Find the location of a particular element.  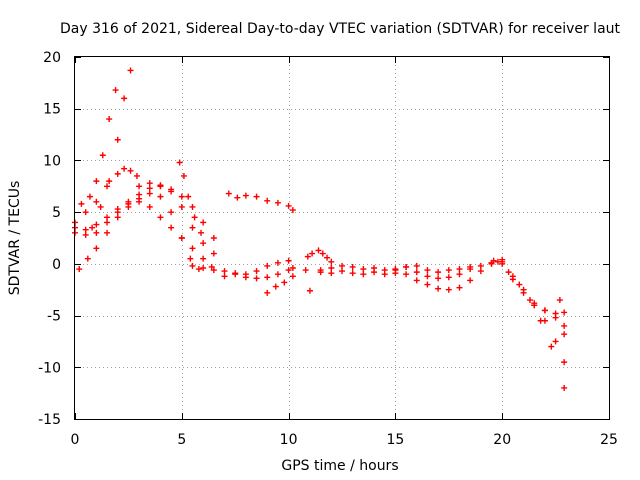

x-tick-label: 0 is located at coordinates (75, 440).